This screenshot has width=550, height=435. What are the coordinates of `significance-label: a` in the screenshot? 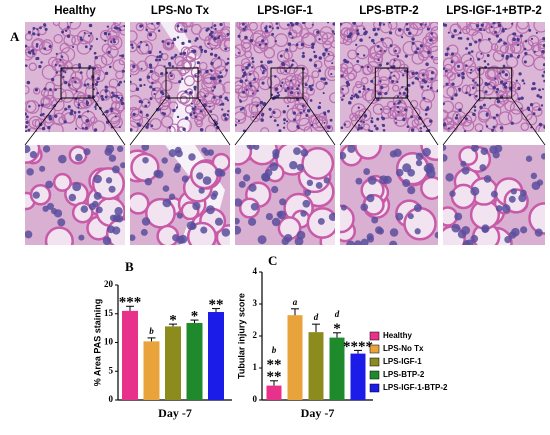 It's located at (295, 302).